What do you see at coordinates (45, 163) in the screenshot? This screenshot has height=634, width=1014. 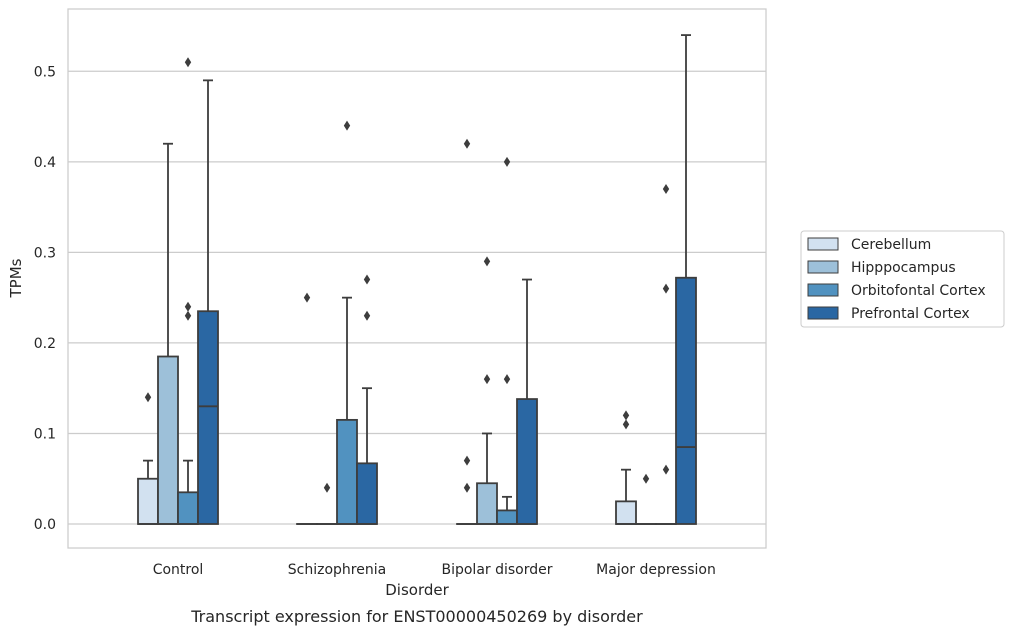 I see `y-tick-label: 0.4` at bounding box center [45, 163].